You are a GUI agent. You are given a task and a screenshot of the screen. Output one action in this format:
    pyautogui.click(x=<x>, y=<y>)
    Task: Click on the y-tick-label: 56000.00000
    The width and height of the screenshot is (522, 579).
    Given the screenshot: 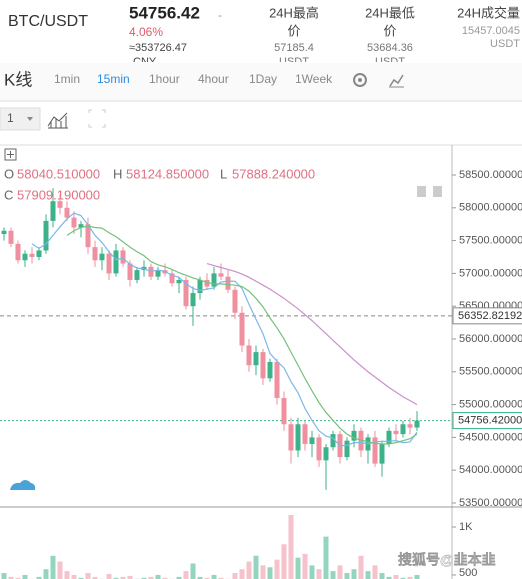 What is the action you would take?
    pyautogui.click(x=490, y=339)
    